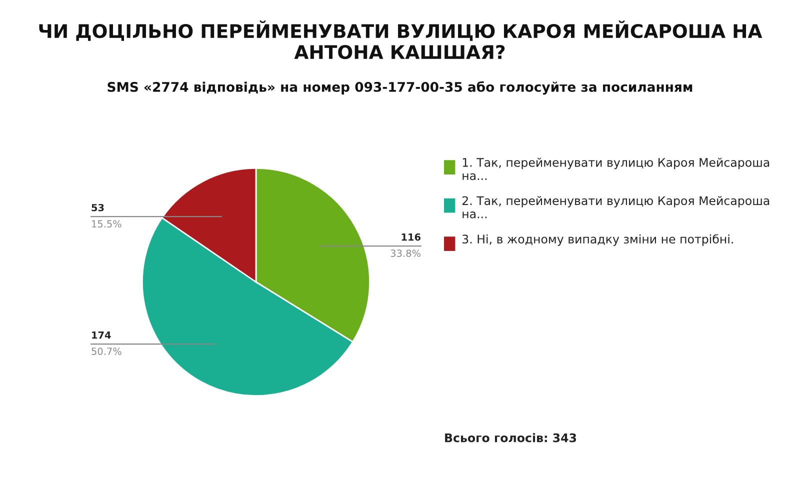  Describe the element at coordinates (405, 245) in the screenshot. I see `data-label: 116 33.8%` at that location.